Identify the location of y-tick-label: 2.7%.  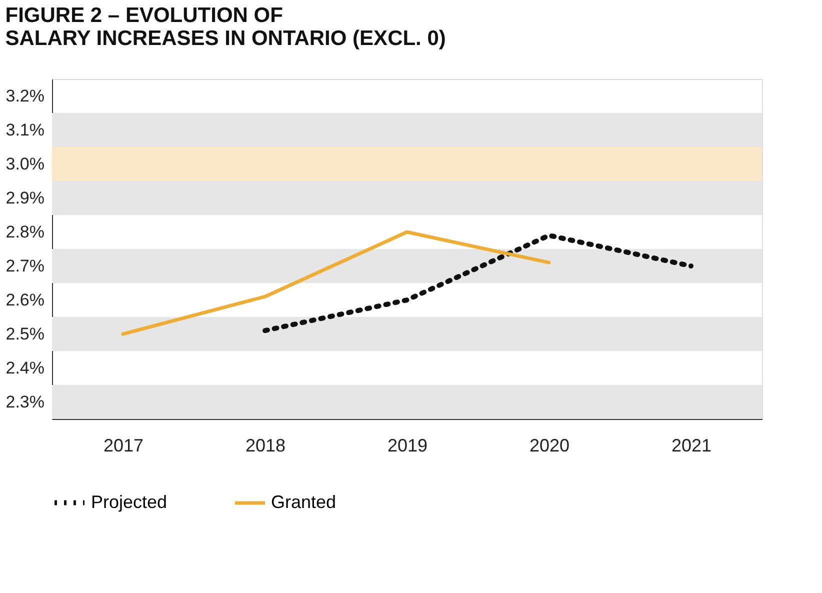
(25, 266).